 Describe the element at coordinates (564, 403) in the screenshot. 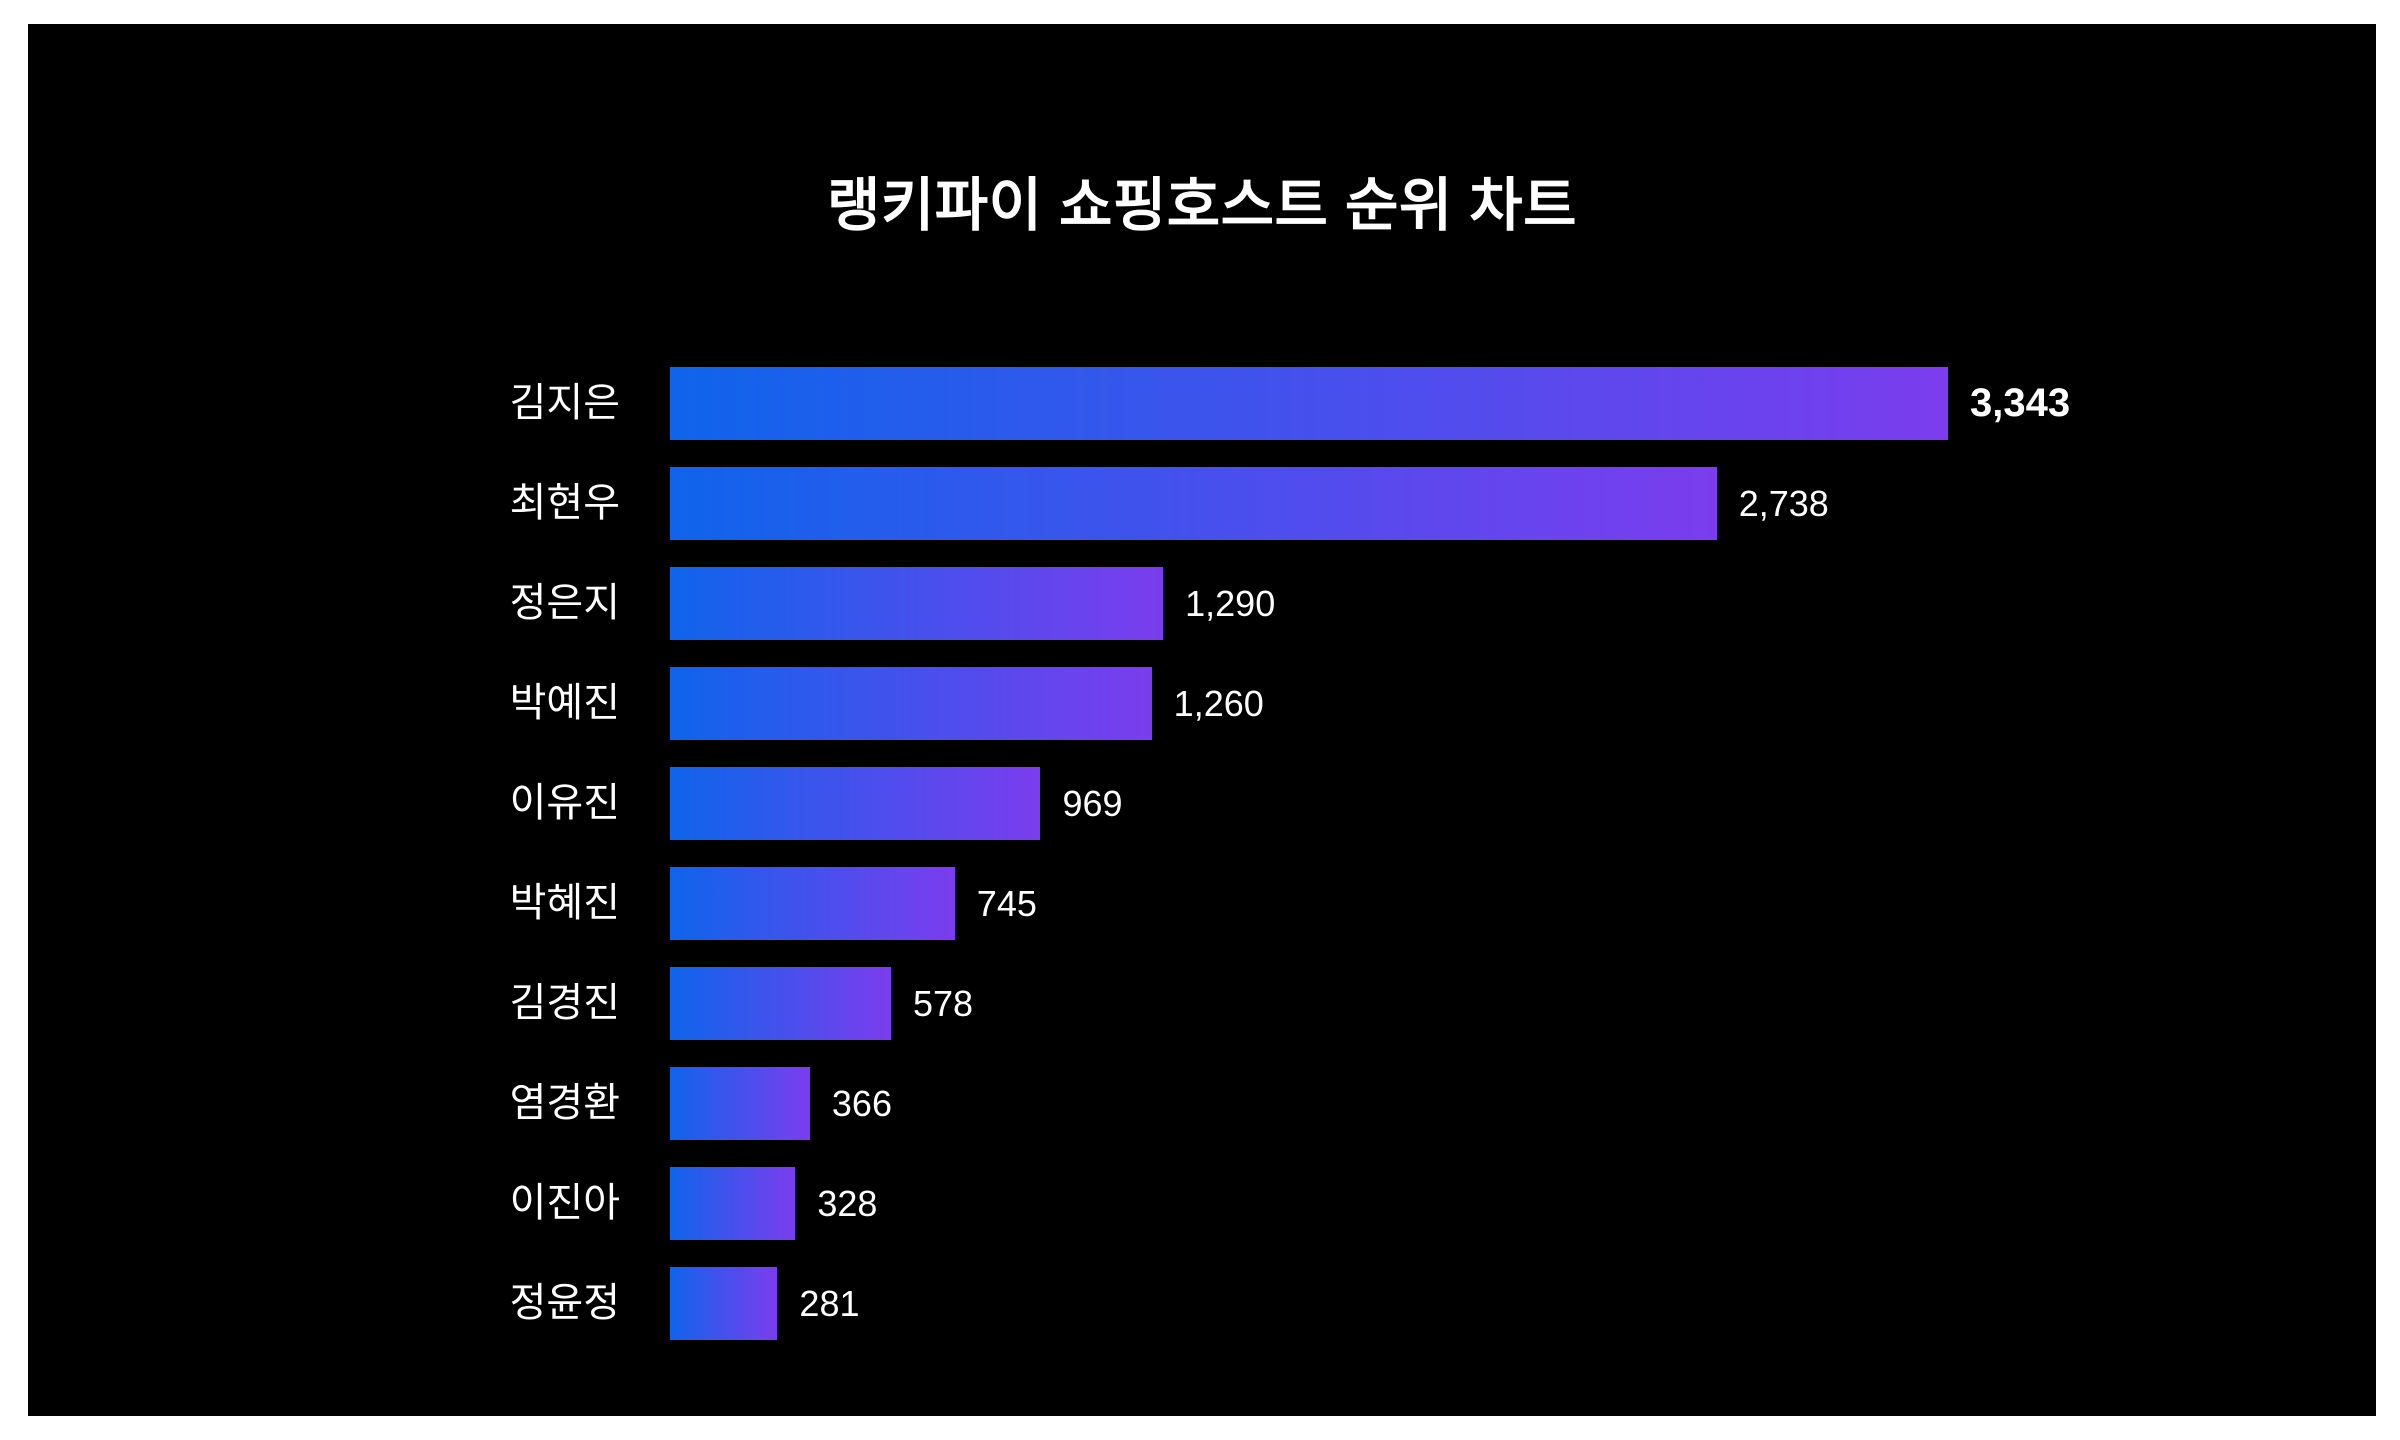

I see `bar-category-label: 김지은` at that location.